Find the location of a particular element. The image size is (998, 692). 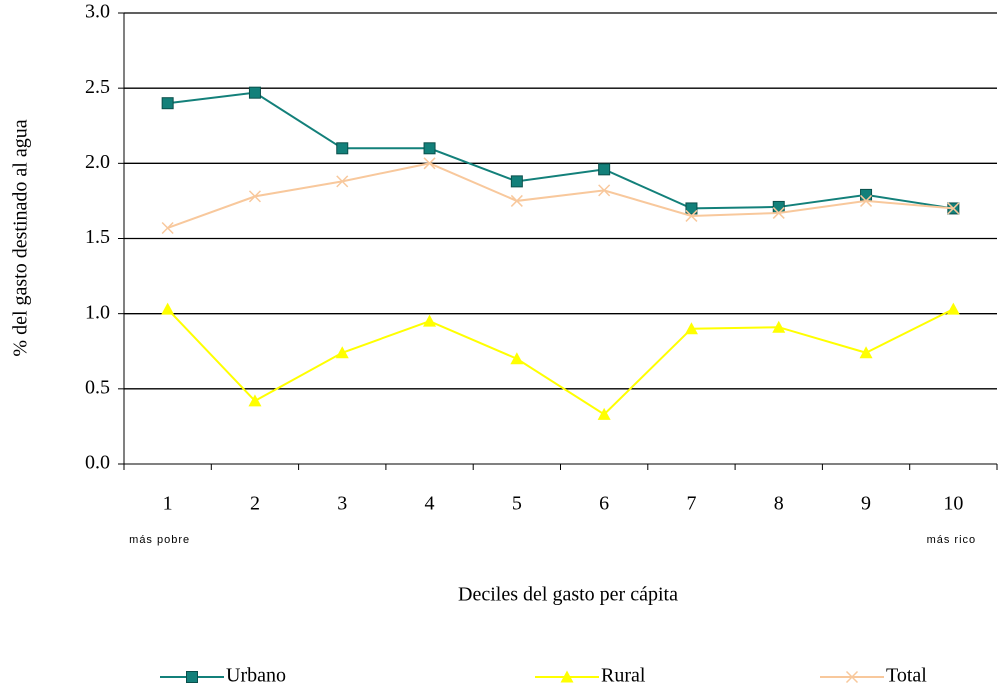

y-tick-label: 0.0 is located at coordinates (97, 463).